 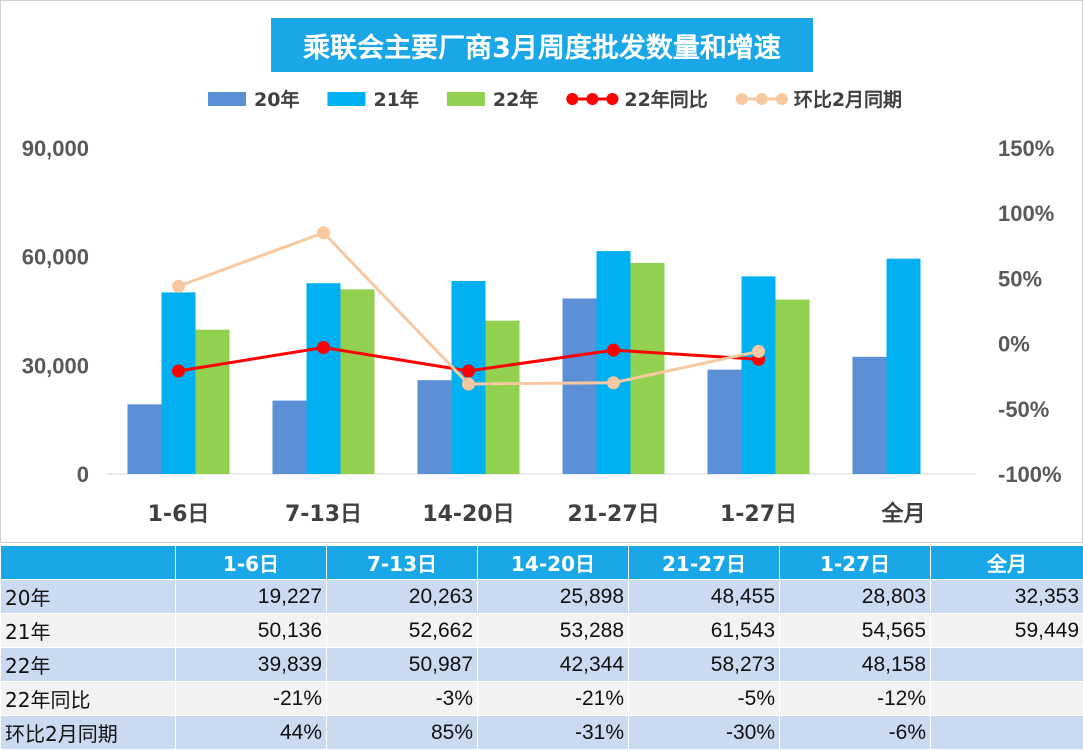 What do you see at coordinates (251, 664) in the screenshot?
I see `table-cell: 39,839` at bounding box center [251, 664].